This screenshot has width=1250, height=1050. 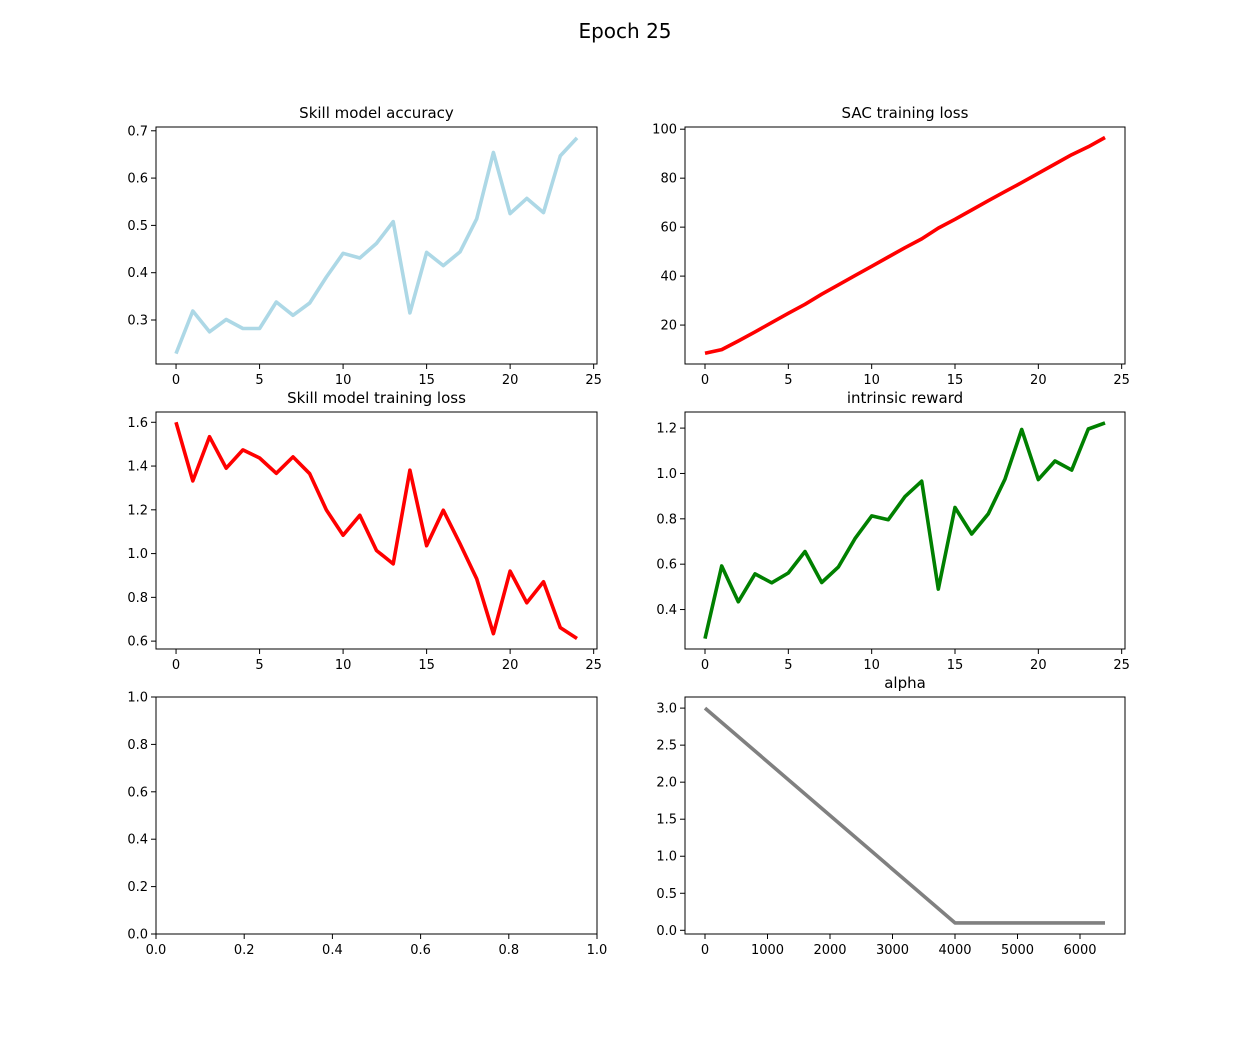 I want to click on figure-title: Epoch 25, so click(x=624, y=31).